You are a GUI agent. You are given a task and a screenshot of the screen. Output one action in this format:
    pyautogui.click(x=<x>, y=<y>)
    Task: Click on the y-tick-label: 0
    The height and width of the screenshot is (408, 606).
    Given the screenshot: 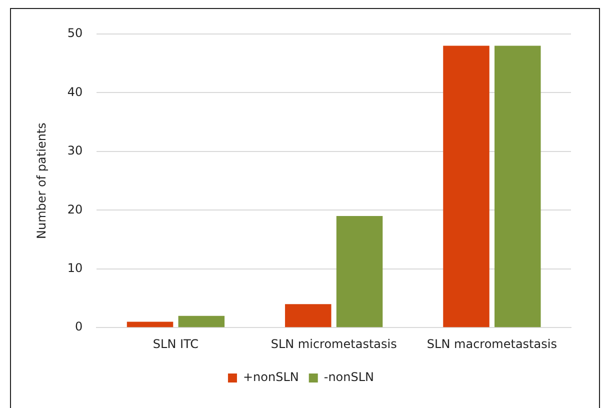 What is the action you would take?
    pyautogui.click(x=79, y=327)
    